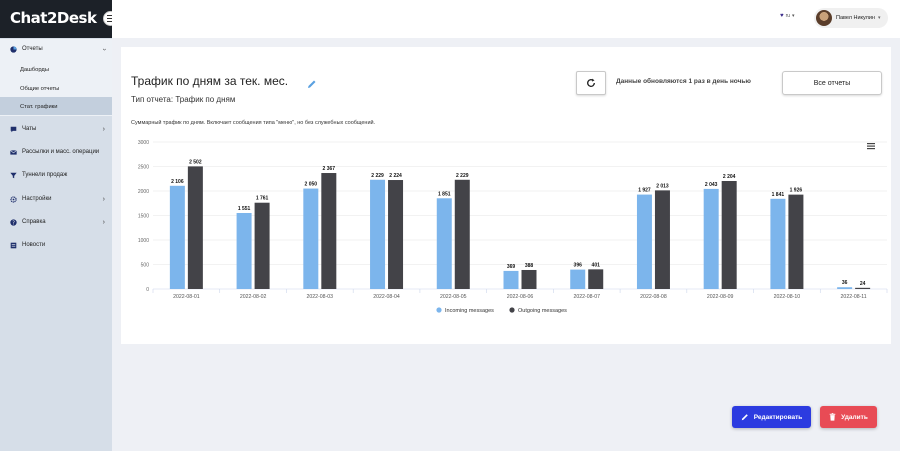 This screenshot has height=451, width=900. I want to click on update-note: Данные обновляются 1 раз в день ночью, so click(683, 81).